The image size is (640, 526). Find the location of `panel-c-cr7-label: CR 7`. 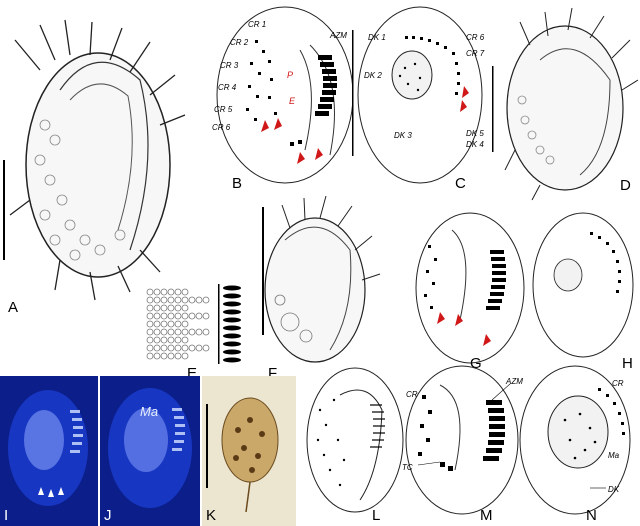

panel-c-cr7-label: CR 7 is located at coordinates (475, 53).